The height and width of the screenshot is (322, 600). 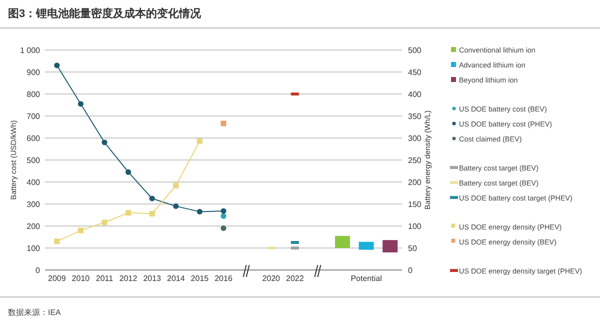 What do you see at coordinates (413, 248) in the screenshot?
I see `y2-tick-label: 50` at bounding box center [413, 248].